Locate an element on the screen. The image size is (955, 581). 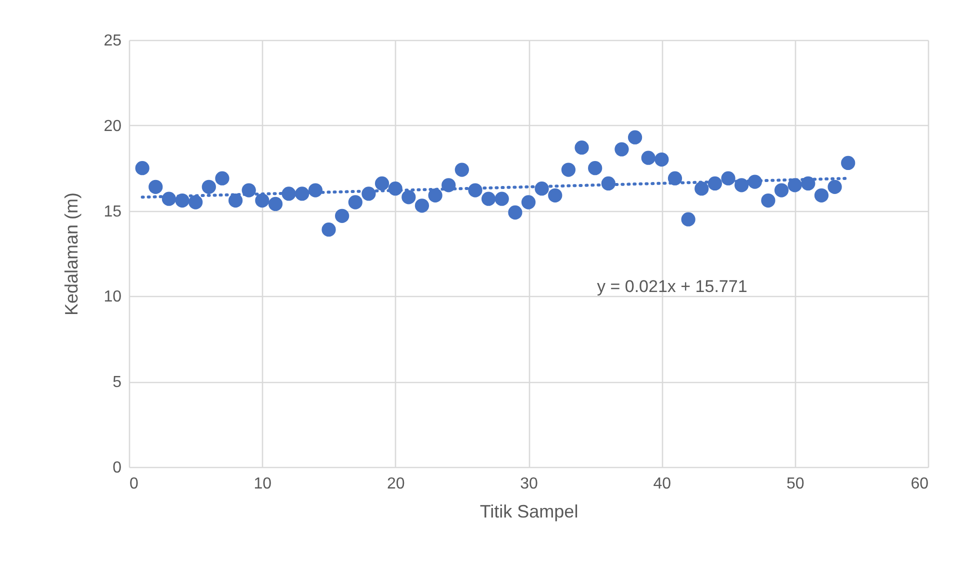
y-axis-title: Kedalaman (m) is located at coordinates (72, 254).